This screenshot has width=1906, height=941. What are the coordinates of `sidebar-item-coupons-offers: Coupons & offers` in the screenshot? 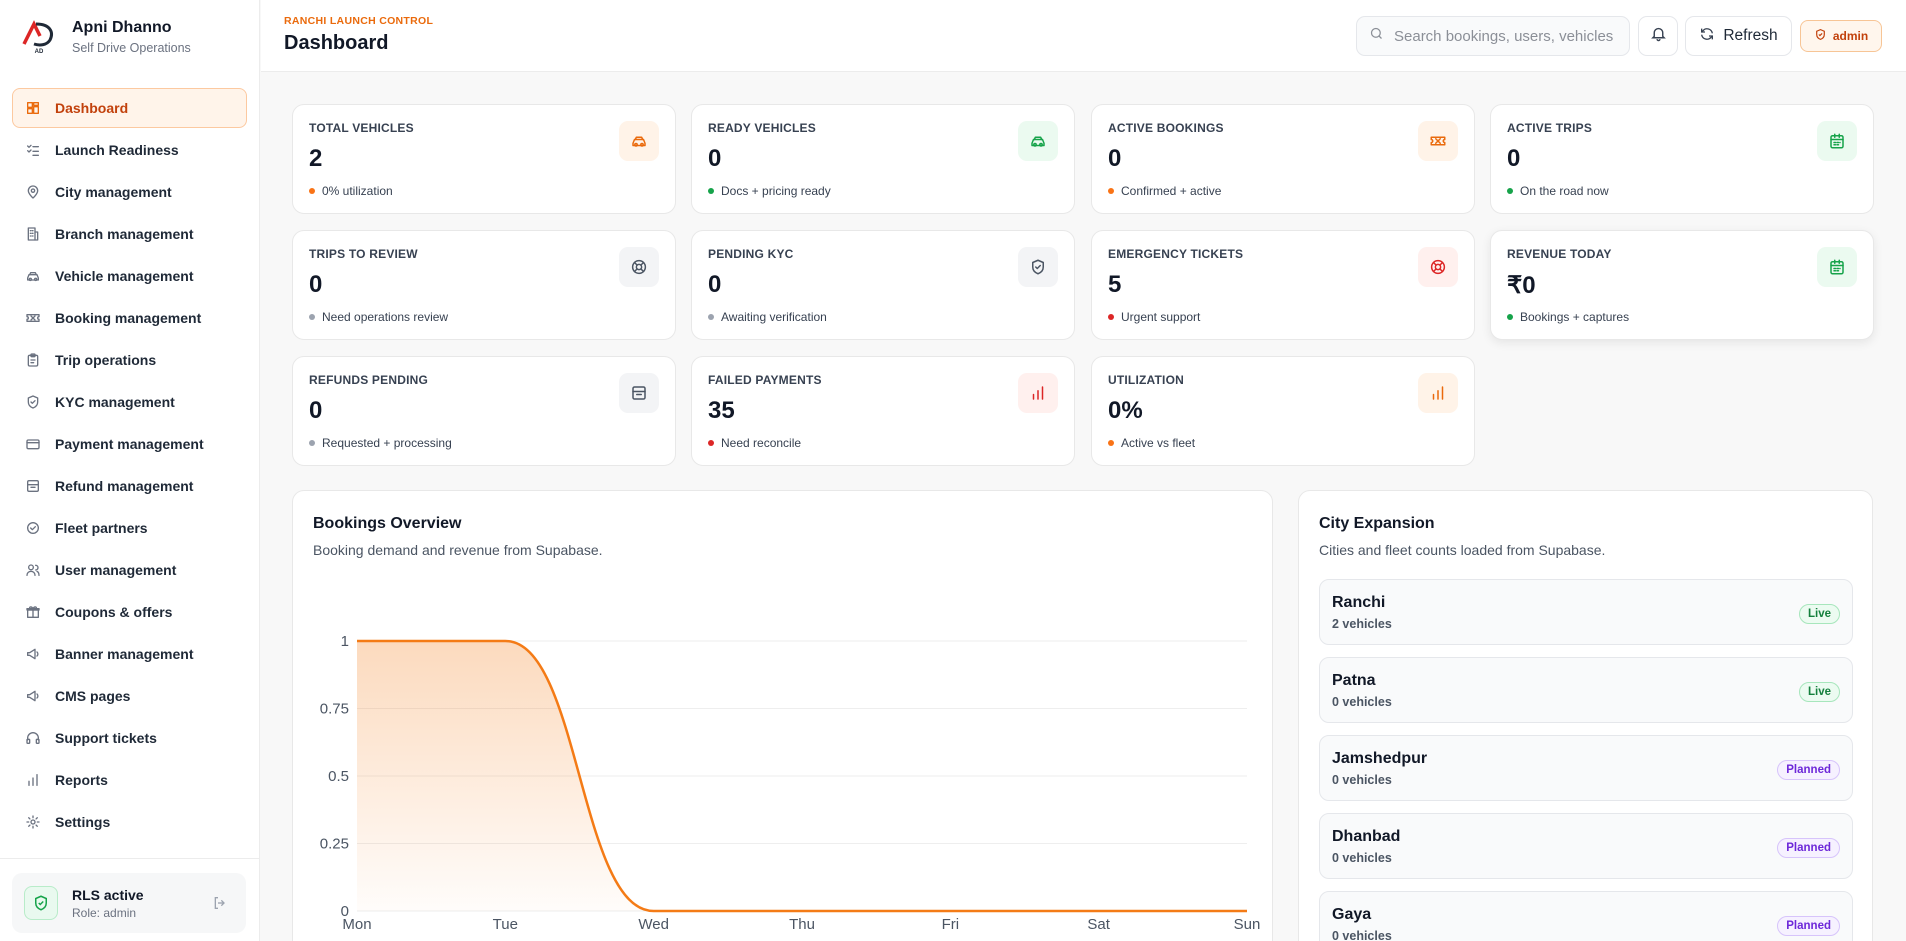 It's located at (129, 612).